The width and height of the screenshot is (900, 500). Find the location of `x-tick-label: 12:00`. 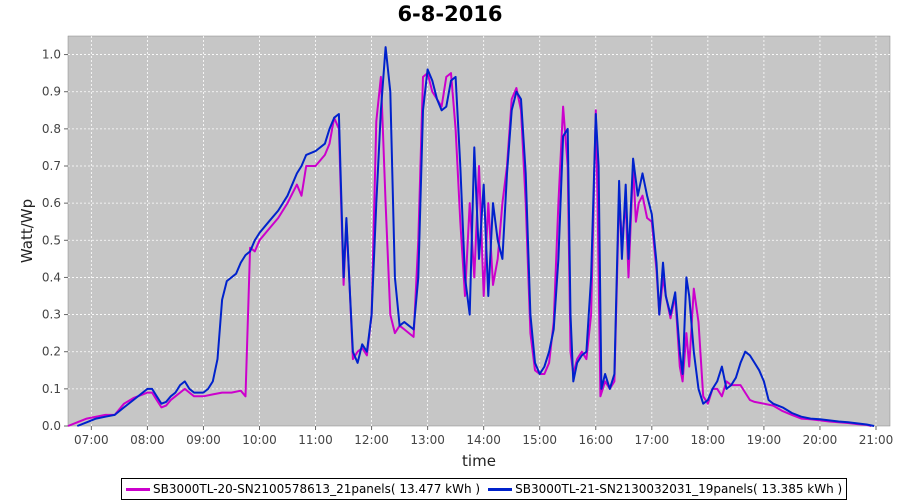

x-tick-label: 12:00 is located at coordinates (371, 440).